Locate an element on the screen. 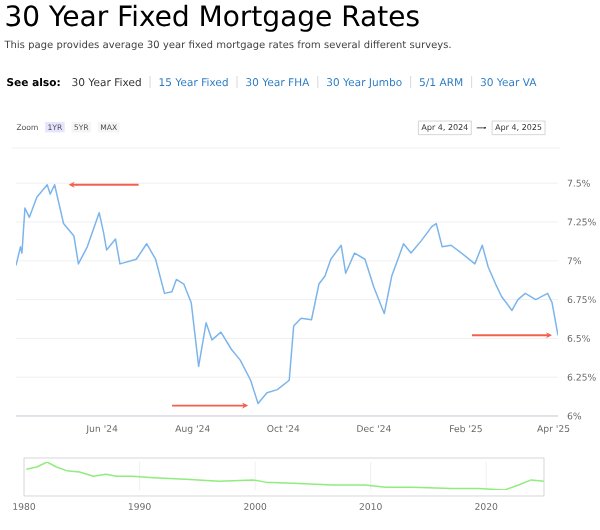 This screenshot has height=530, width=600. chart-title: 30 Year Fixed Mortgage Rates is located at coordinates (212, 18).